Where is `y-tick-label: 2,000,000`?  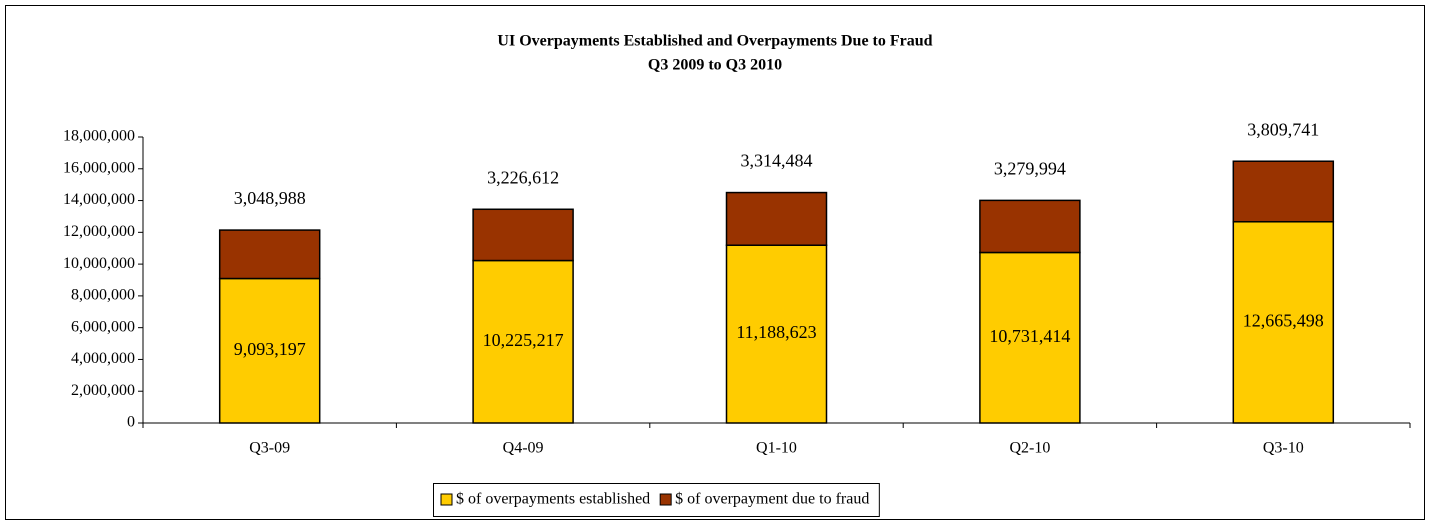
y-tick-label: 2,000,000 is located at coordinates (103, 390).